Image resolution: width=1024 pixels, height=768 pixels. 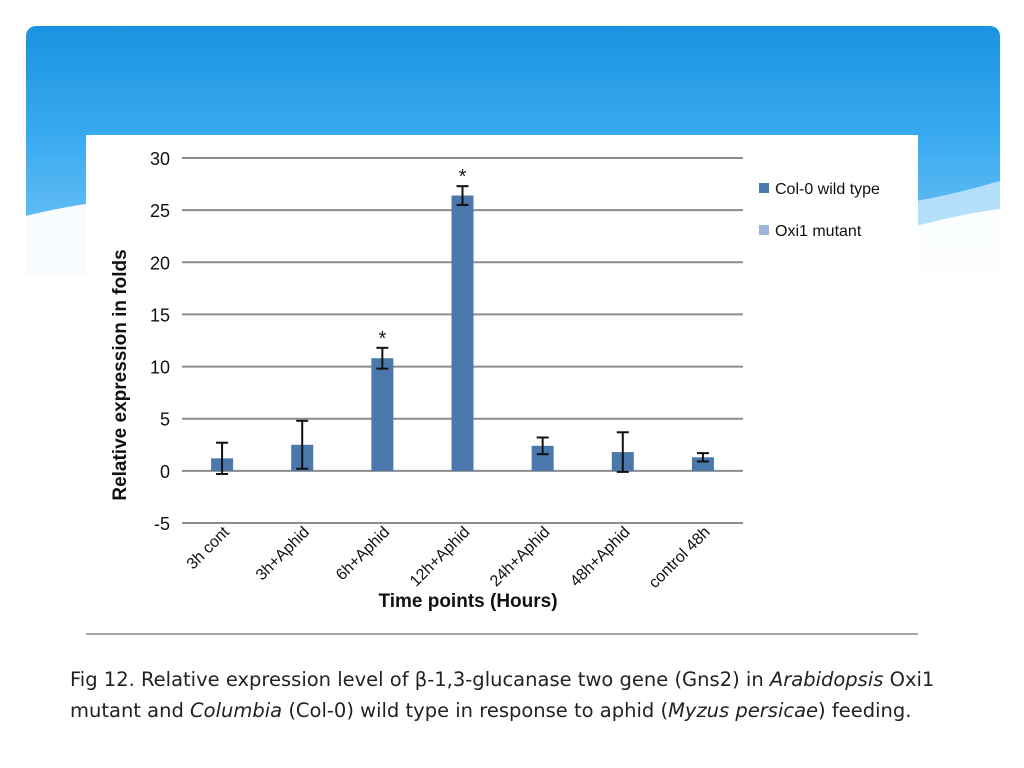 What do you see at coordinates (502, 695) in the screenshot?
I see `caption-text-2: Oxi1 mutant and` at bounding box center [502, 695].